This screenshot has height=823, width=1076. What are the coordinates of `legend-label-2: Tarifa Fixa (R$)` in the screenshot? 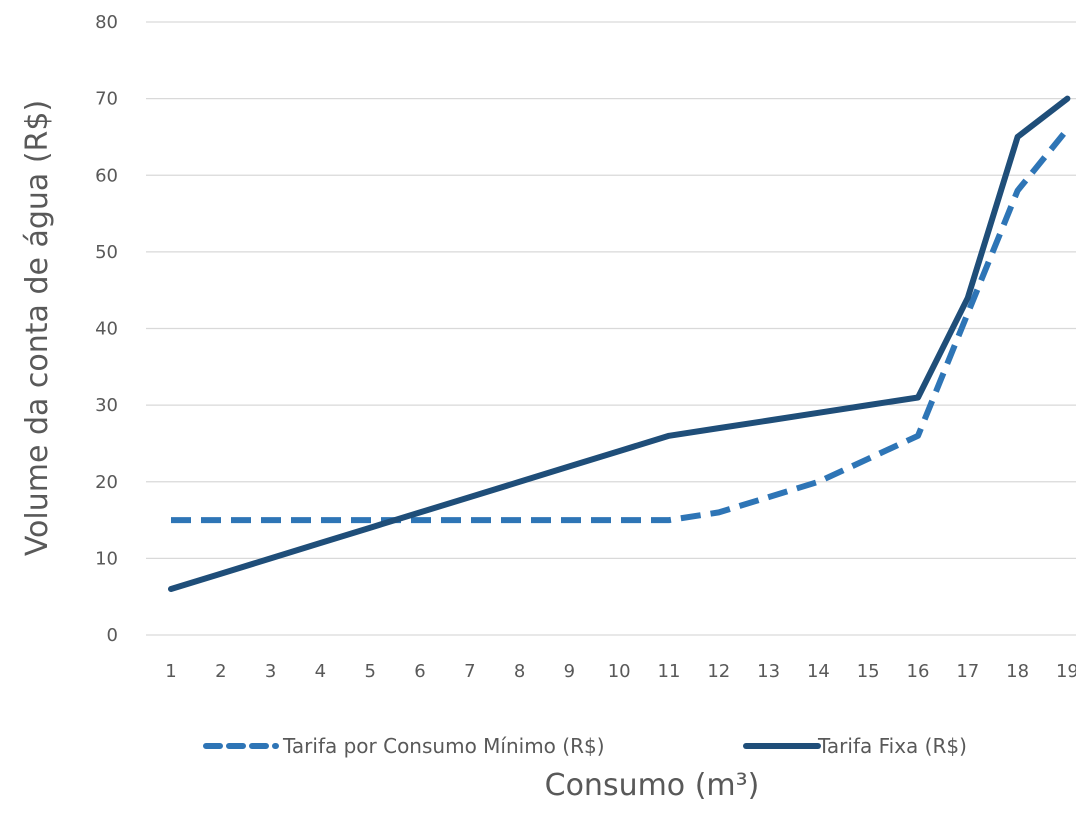 It's located at (892, 746).